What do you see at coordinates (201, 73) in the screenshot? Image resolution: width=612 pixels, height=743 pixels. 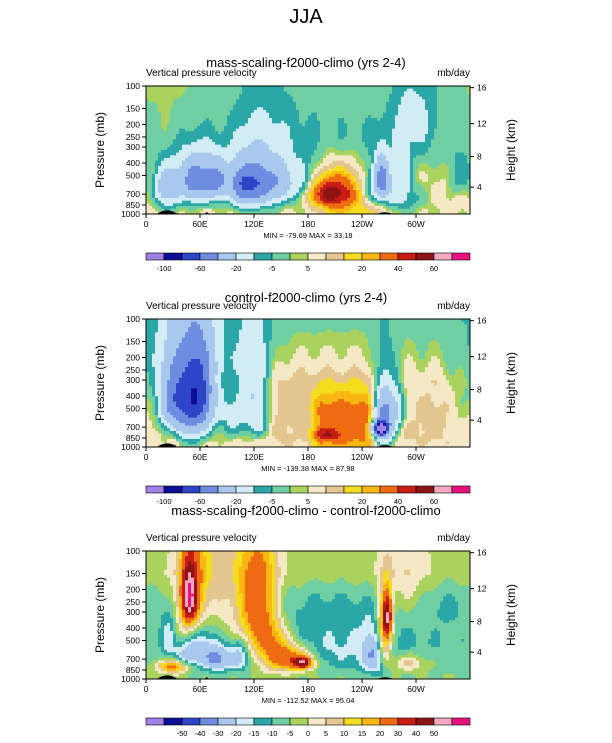 I see `left-label-0: Vertical pressure velocity` at bounding box center [201, 73].